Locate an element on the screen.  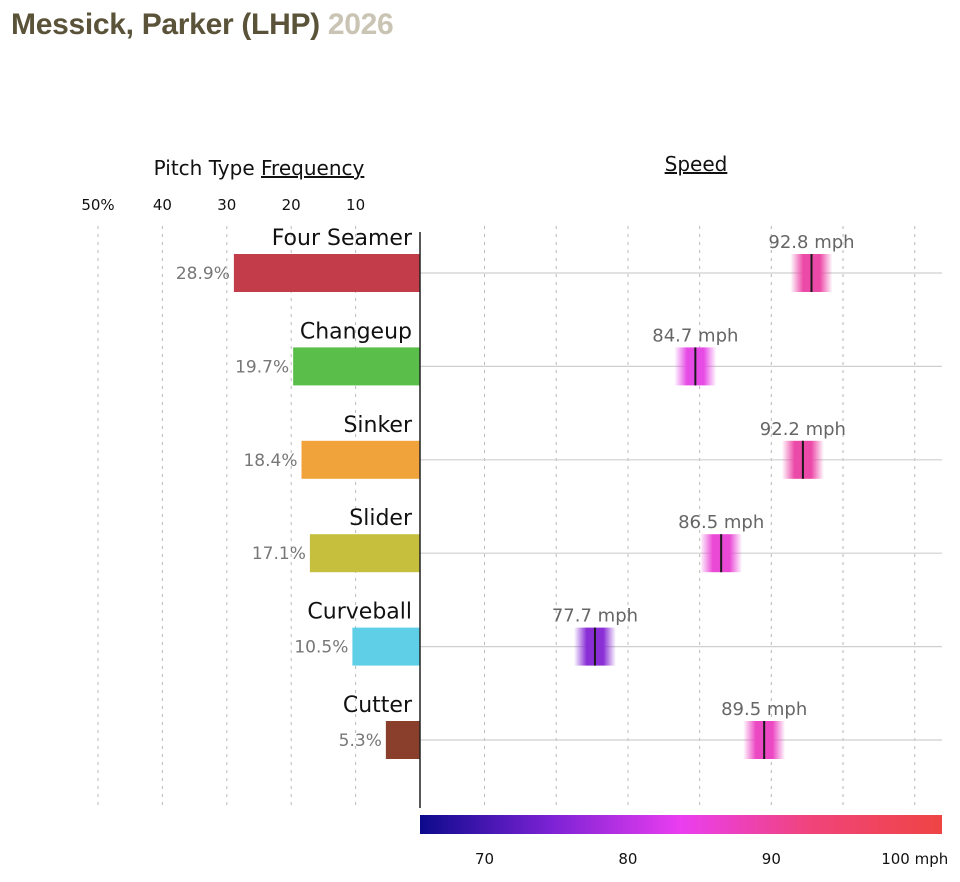
frequency-tick-label: 30 is located at coordinates (226, 205).